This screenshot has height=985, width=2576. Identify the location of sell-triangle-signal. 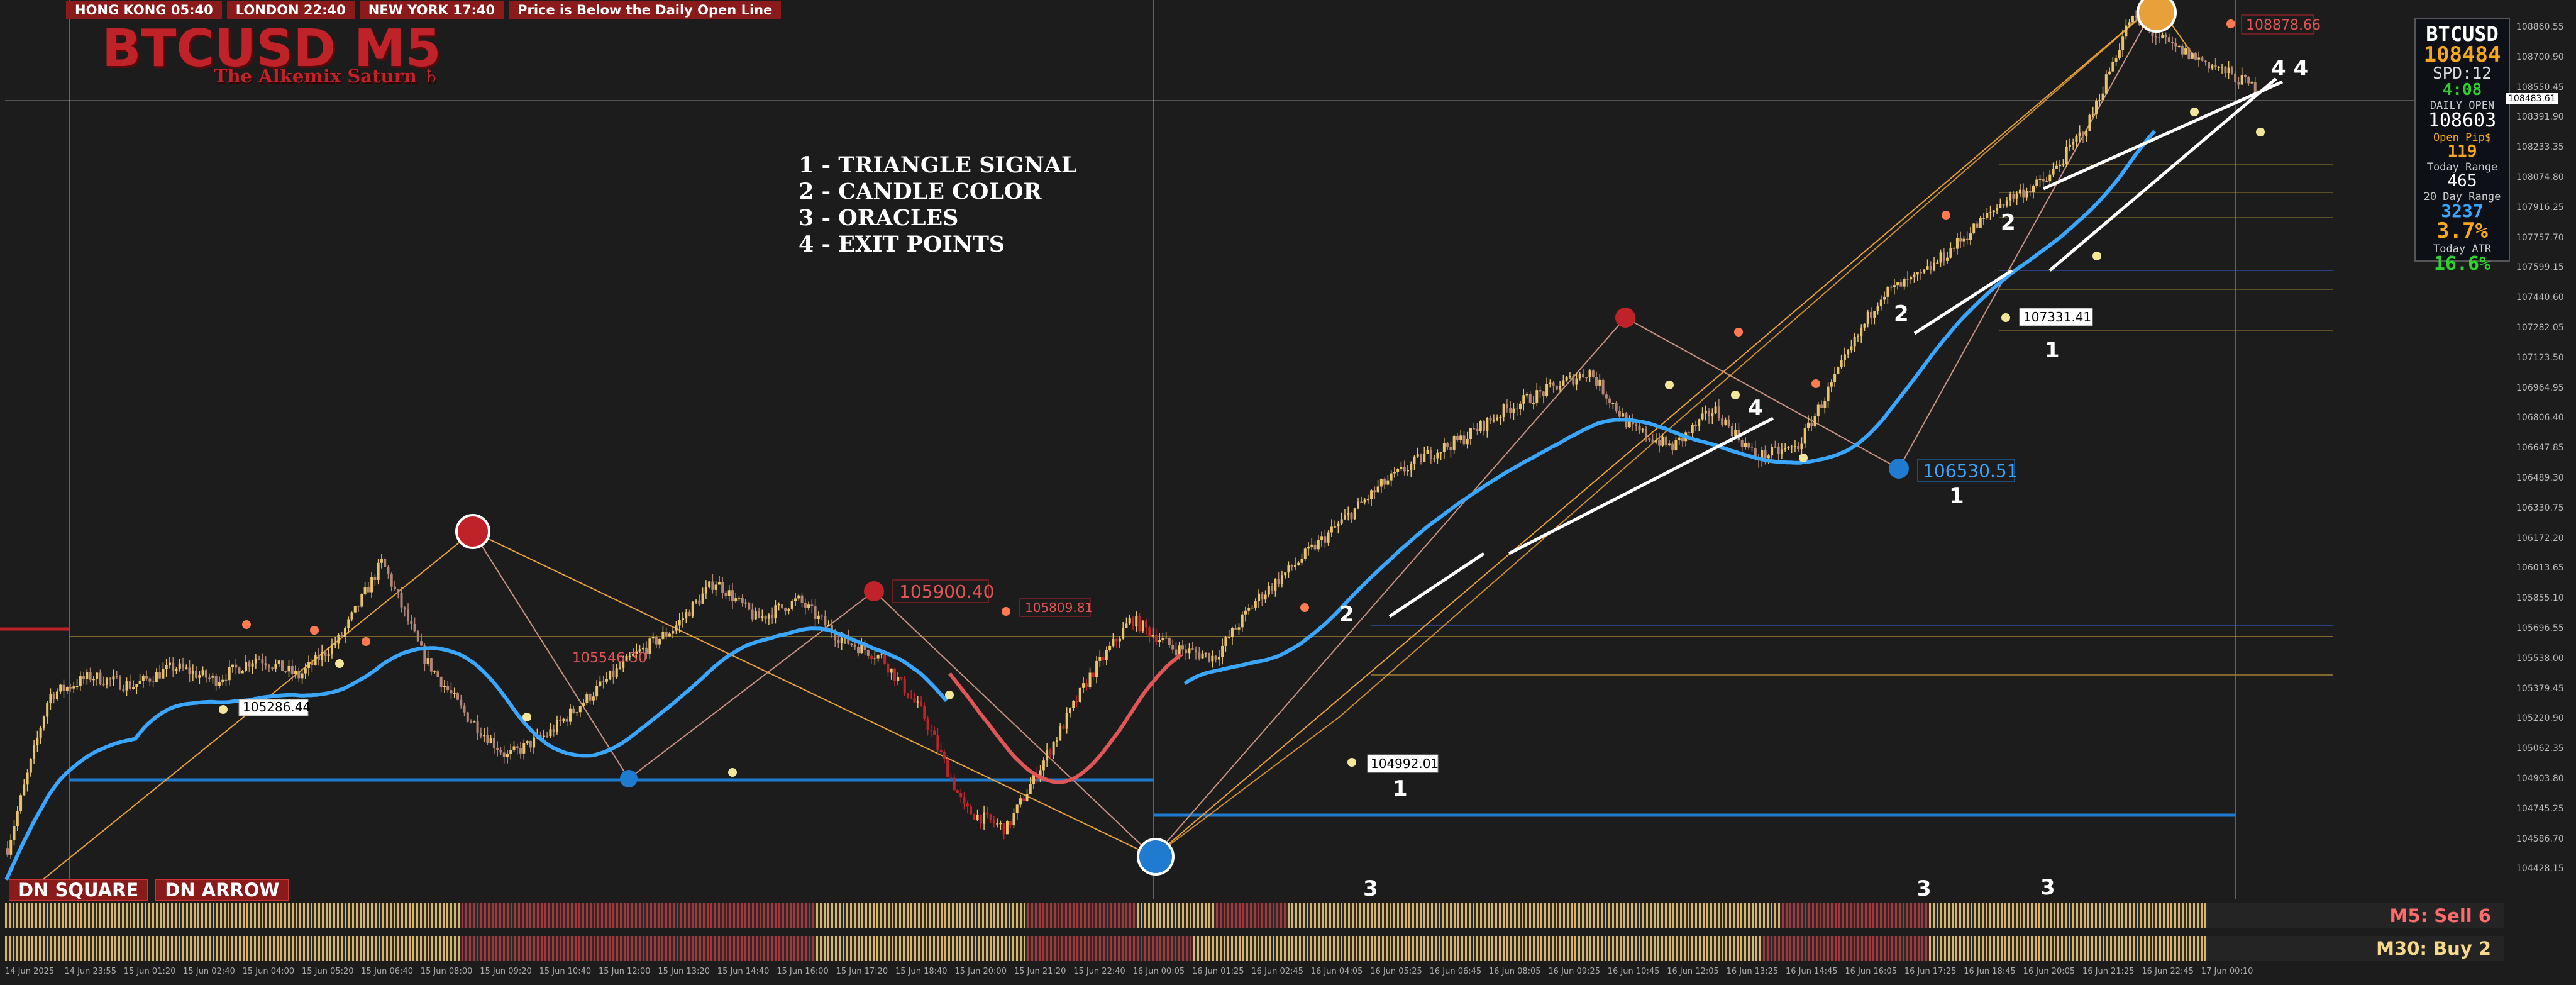
(472, 532).